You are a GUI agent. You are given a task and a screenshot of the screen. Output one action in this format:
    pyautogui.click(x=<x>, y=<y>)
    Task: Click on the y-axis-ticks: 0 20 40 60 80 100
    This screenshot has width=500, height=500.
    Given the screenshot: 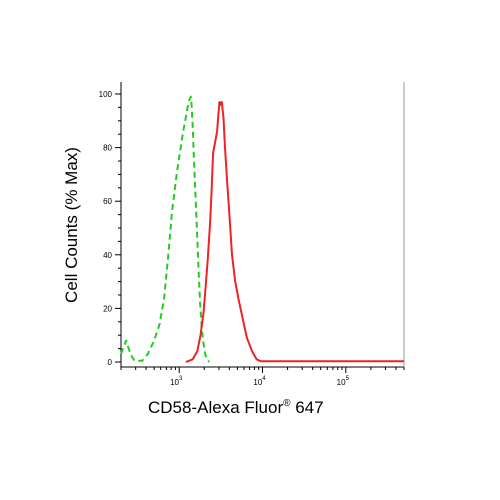 What is the action you would take?
    pyautogui.click(x=110, y=228)
    